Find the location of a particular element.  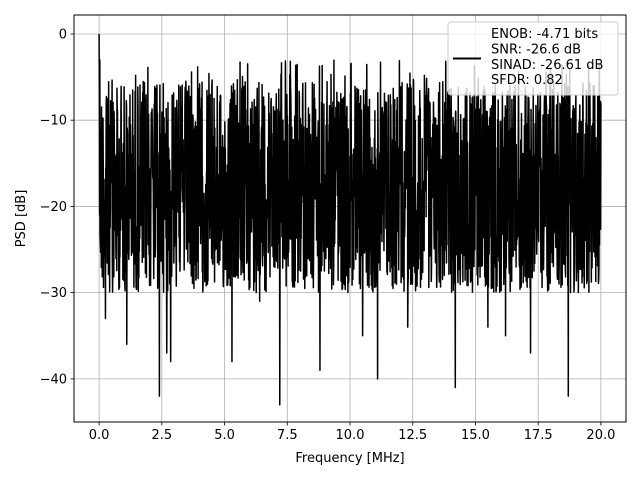

x-axis: 0.0 2.5 5.0 7.5 10.0 12.5 15.0 17.5 20.0 is located at coordinates (352, 432).